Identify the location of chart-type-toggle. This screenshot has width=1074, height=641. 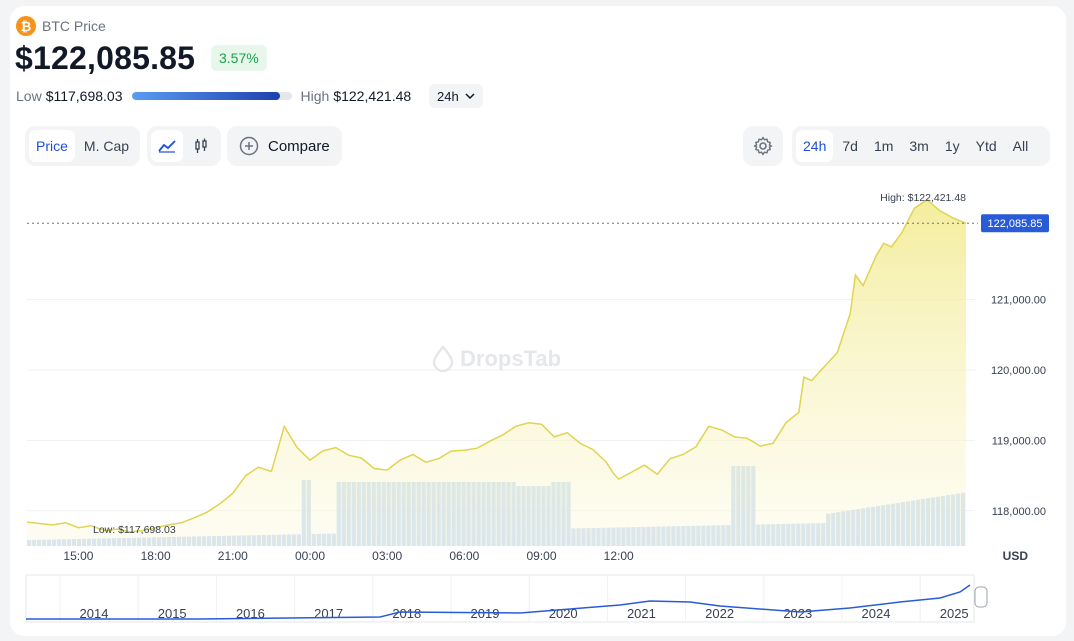
(184, 146).